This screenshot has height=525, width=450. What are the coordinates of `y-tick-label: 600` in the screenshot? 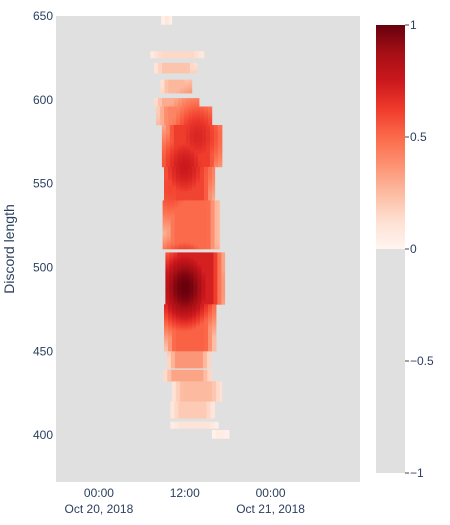 It's located at (43, 100).